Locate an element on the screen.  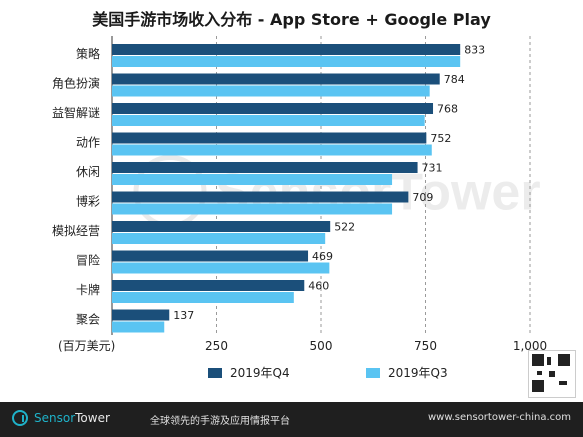
brand-tower: Tower is located at coordinates (92, 418).